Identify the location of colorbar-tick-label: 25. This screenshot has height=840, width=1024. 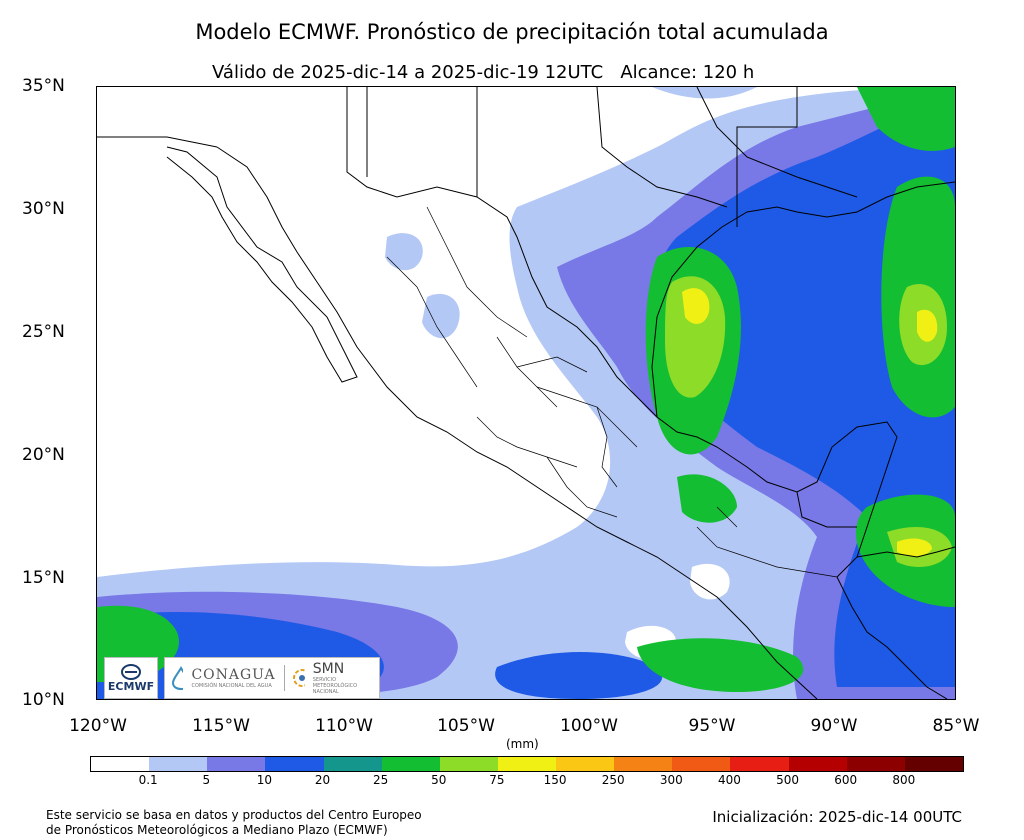
(381, 780).